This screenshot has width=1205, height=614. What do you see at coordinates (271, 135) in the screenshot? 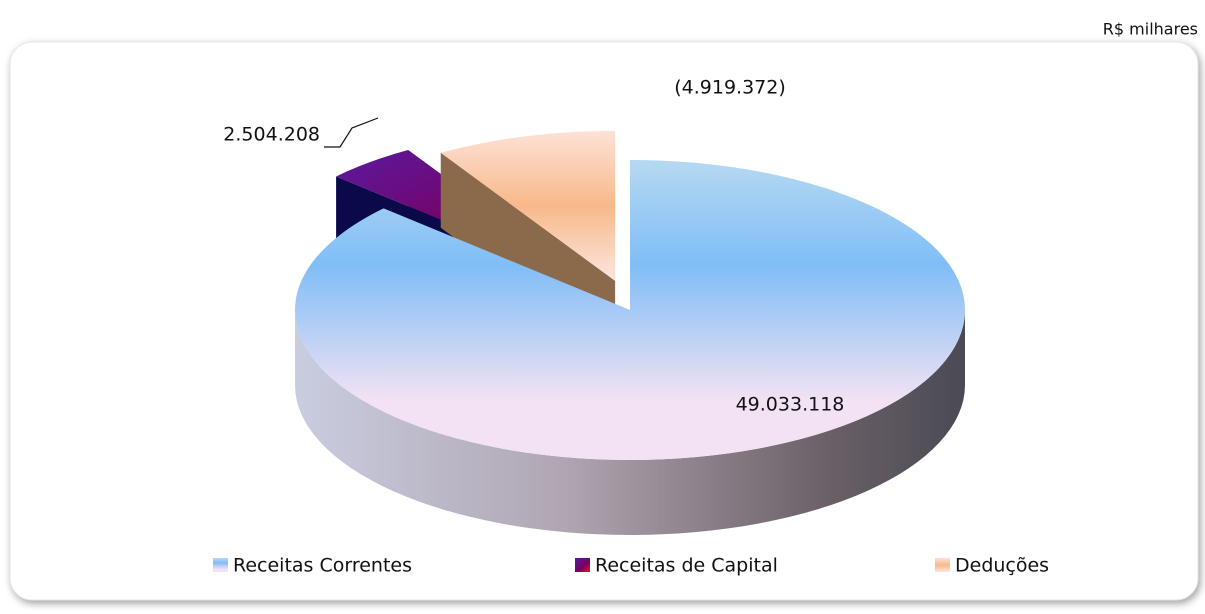
I see `data-label: 2.504.208` at bounding box center [271, 135].